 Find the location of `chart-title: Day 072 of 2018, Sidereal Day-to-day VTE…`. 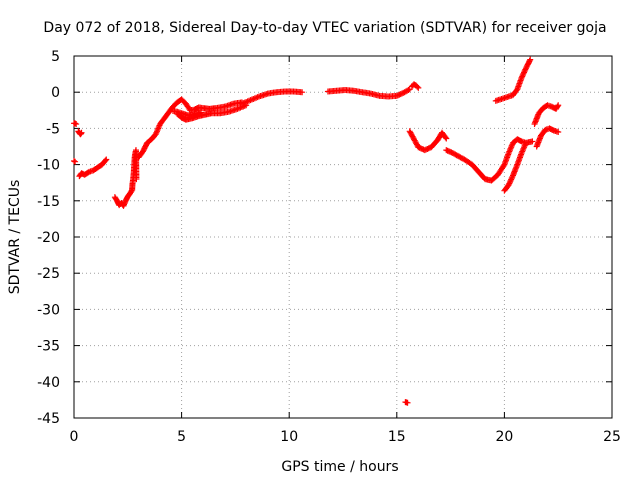

chart-title: Day 072 of 2018, Sidereal Day-to-day VTE… is located at coordinates (324, 28).